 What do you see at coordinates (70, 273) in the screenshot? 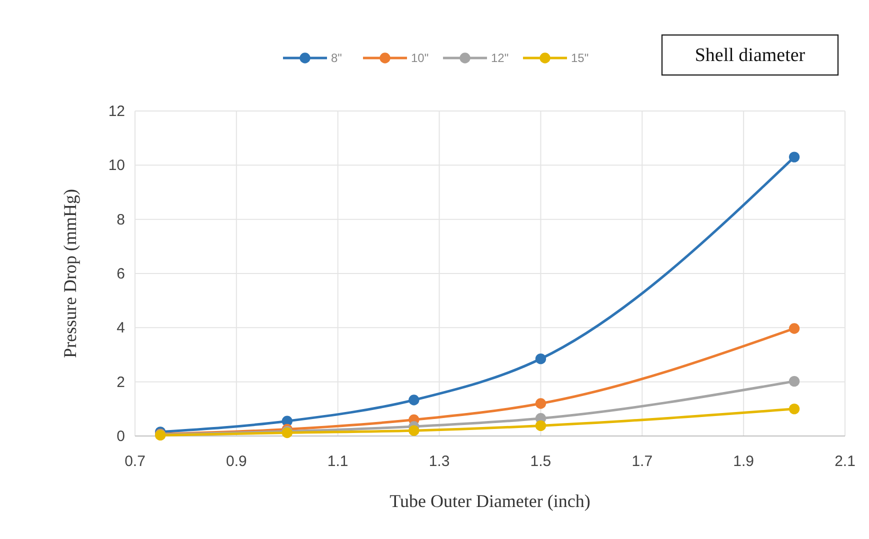
I see `y-axis-title: Pressure Drop (mmHg)` at bounding box center [70, 273].